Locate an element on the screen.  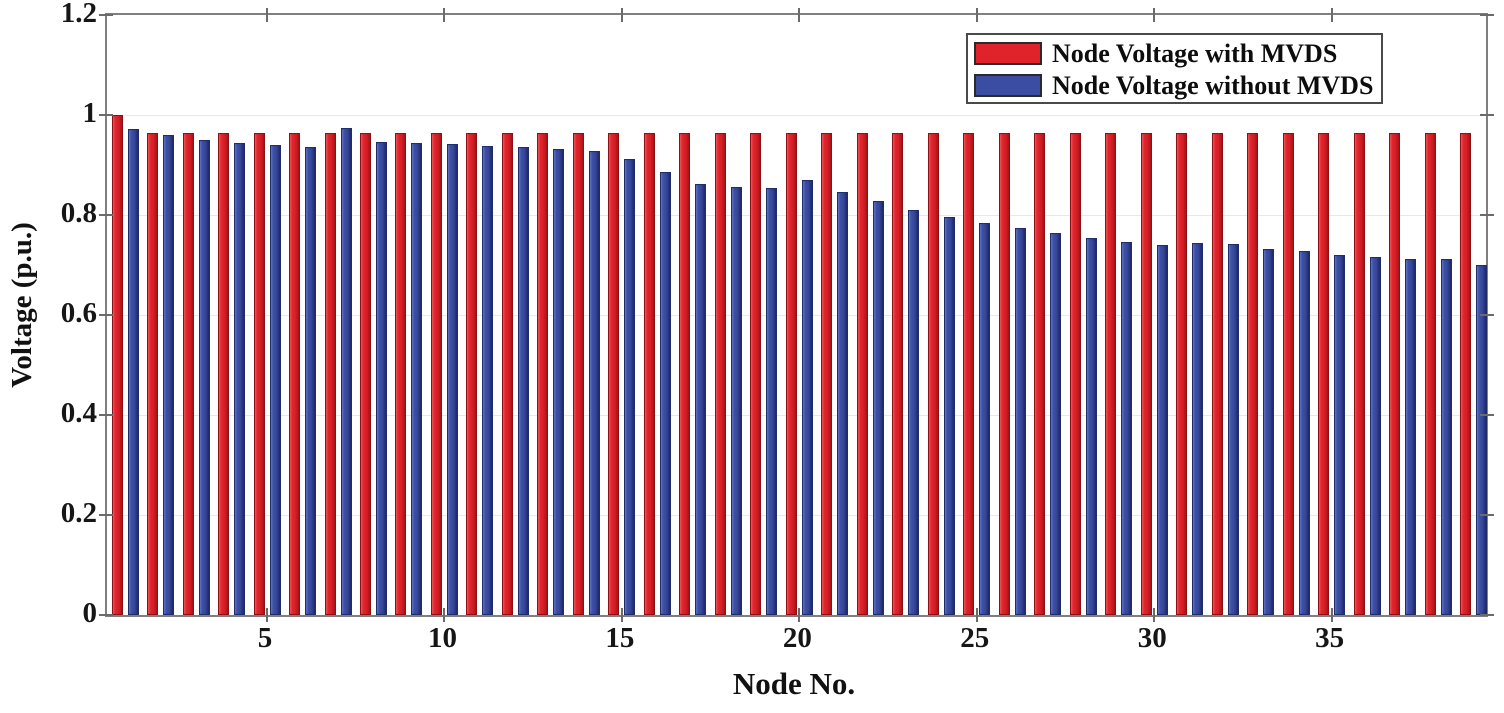
y-tick-left-0.2 is located at coordinates (106, 515).